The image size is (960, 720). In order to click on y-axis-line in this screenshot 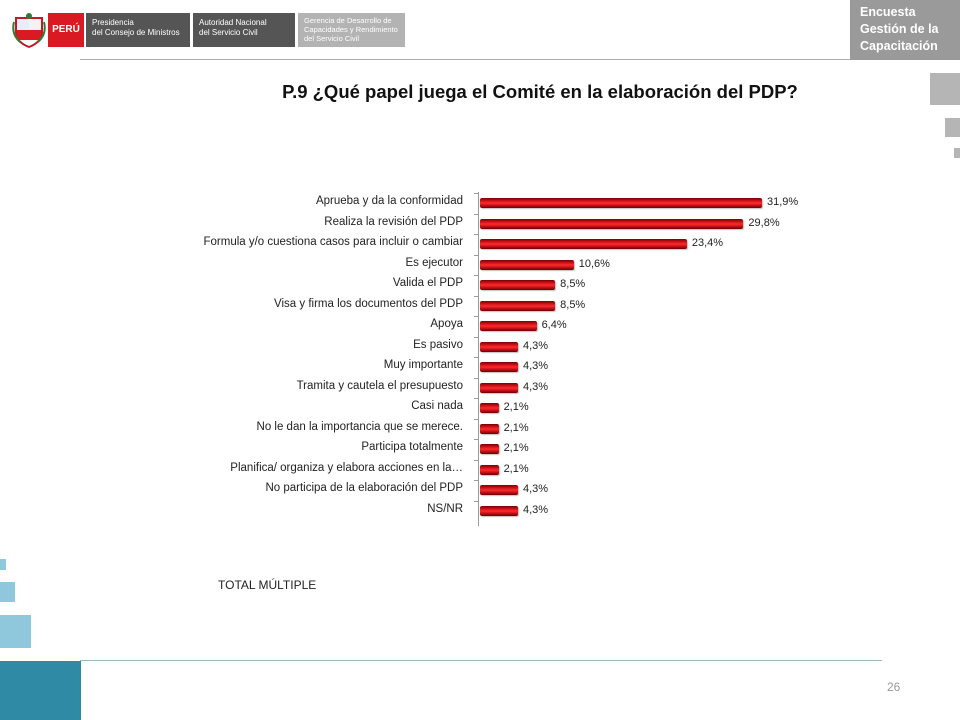, I will do `click(478, 359)`.